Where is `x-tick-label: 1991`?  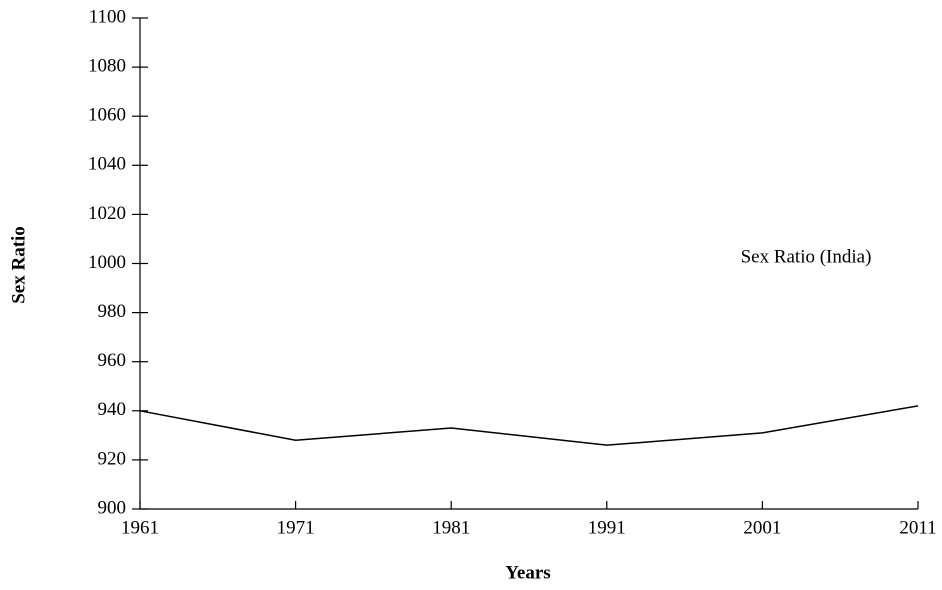
x-tick-label: 1991 is located at coordinates (607, 527).